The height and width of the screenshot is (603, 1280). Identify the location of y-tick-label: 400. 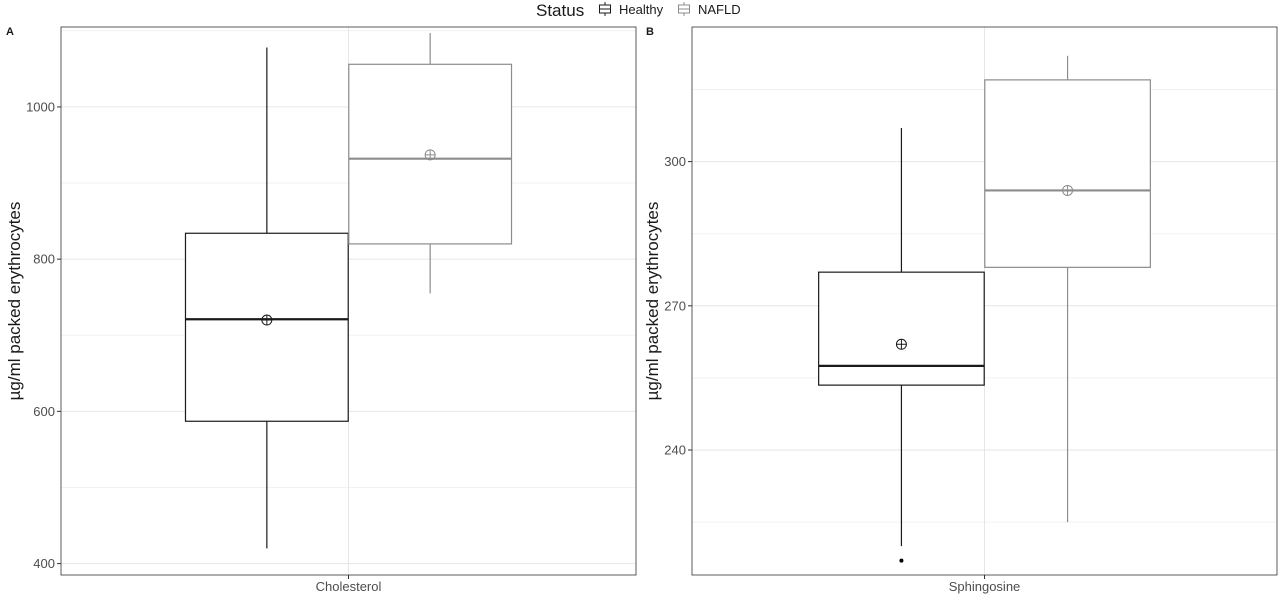
(44, 563).